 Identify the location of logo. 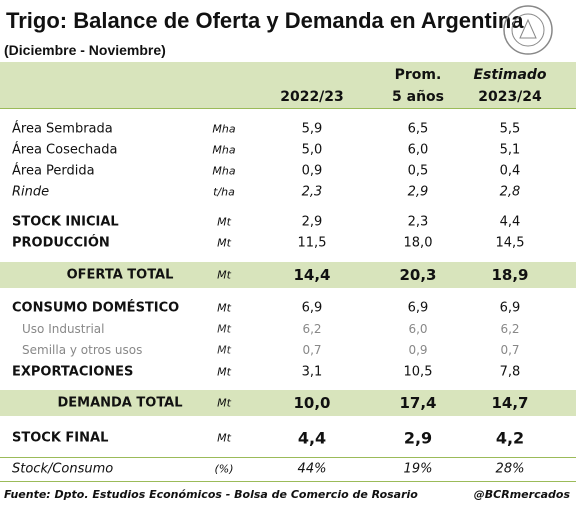
(528, 30).